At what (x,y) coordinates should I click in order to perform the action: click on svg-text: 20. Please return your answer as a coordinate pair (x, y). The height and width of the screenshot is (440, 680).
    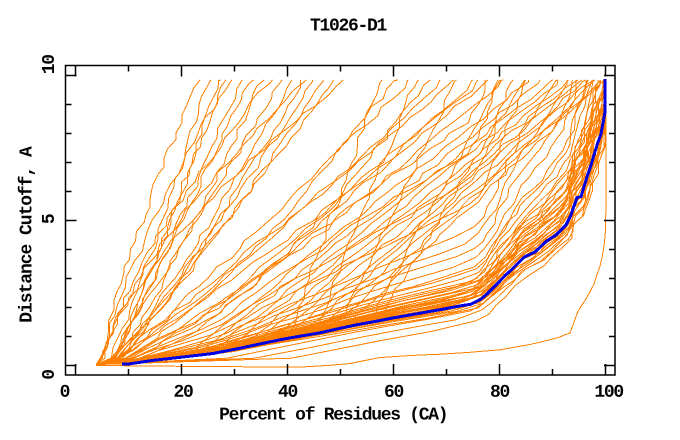
    Looking at the image, I should click on (183, 393).